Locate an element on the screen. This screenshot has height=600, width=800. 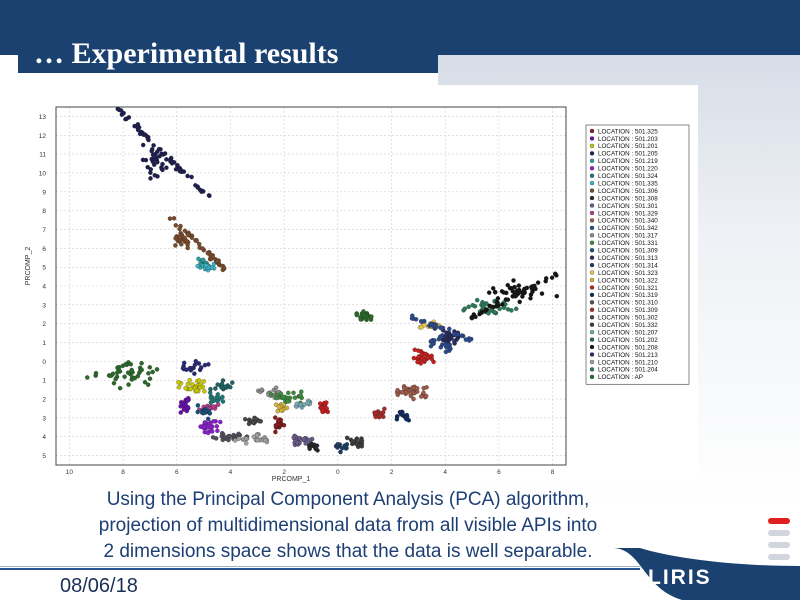
y-tick-label: 2 is located at coordinates (44, 400).